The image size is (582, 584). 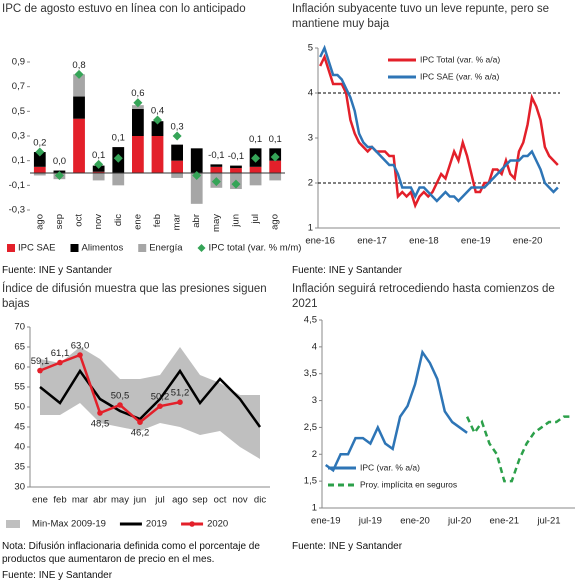 What do you see at coordinates (17, 185) in the screenshot?
I see `y-tick-label: -0,1` at bounding box center [17, 185].